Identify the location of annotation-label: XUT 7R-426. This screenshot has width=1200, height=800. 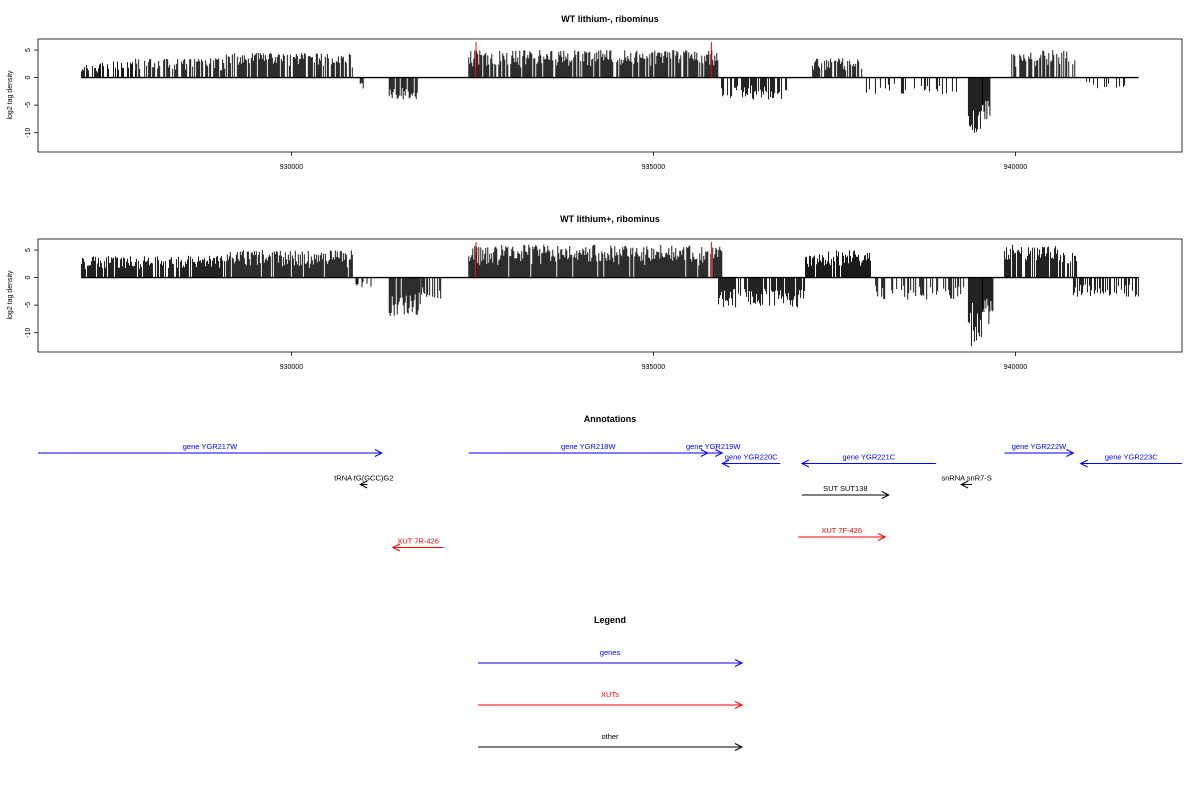
(418, 541).